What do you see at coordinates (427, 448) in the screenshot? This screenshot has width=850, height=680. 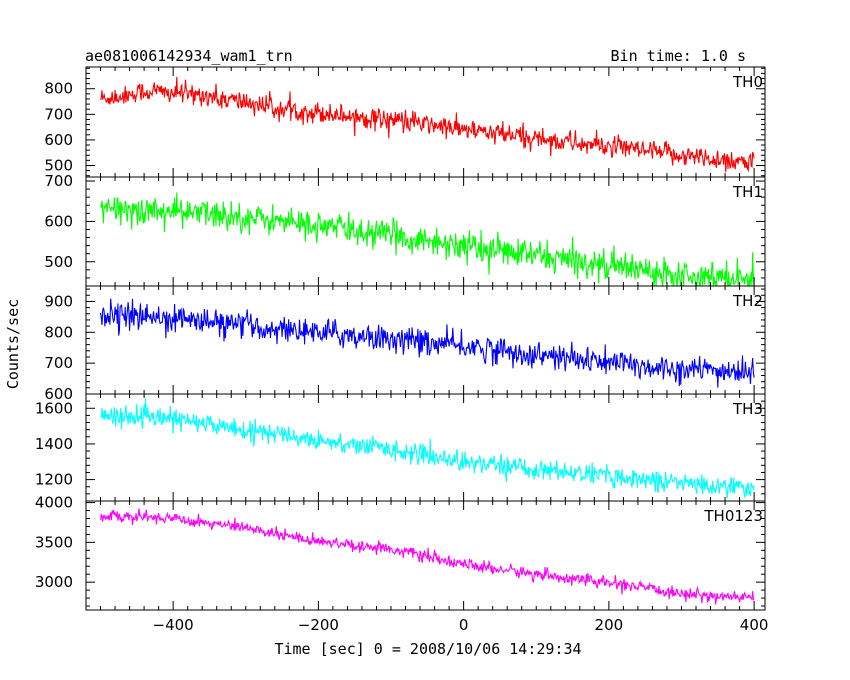 I see `series-line-th3` at bounding box center [427, 448].